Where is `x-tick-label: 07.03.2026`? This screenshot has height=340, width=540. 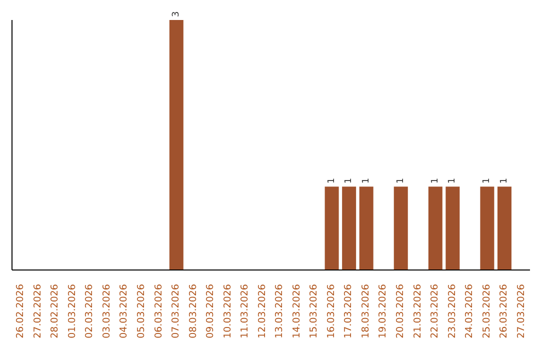
x-tick-label: 07.03.2026 is located at coordinates (176, 311).